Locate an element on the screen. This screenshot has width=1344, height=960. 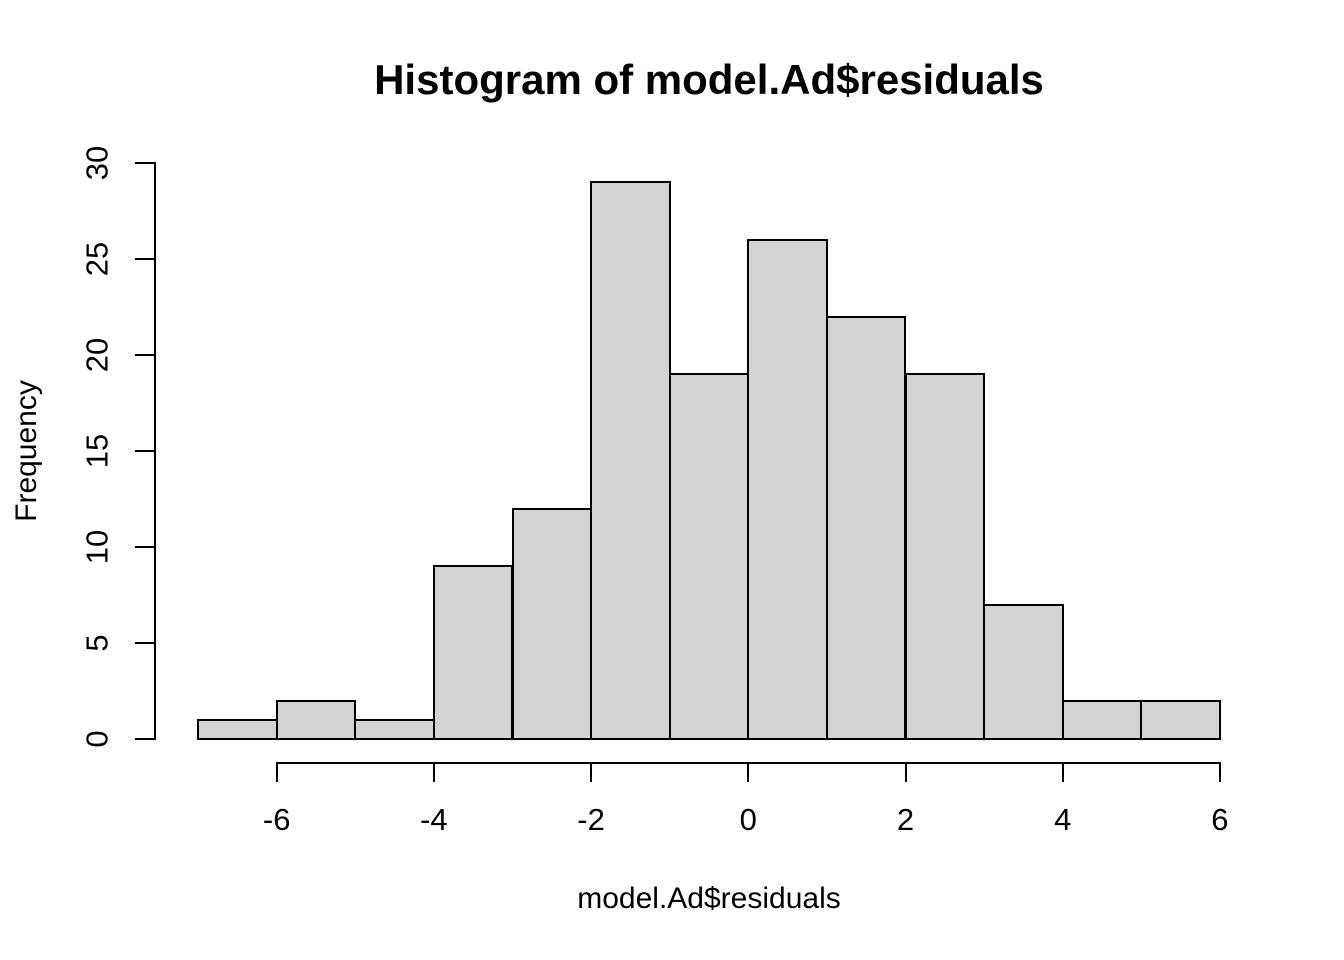
chart-title: Histogram of model.Ad$residuals is located at coordinates (709, 79).